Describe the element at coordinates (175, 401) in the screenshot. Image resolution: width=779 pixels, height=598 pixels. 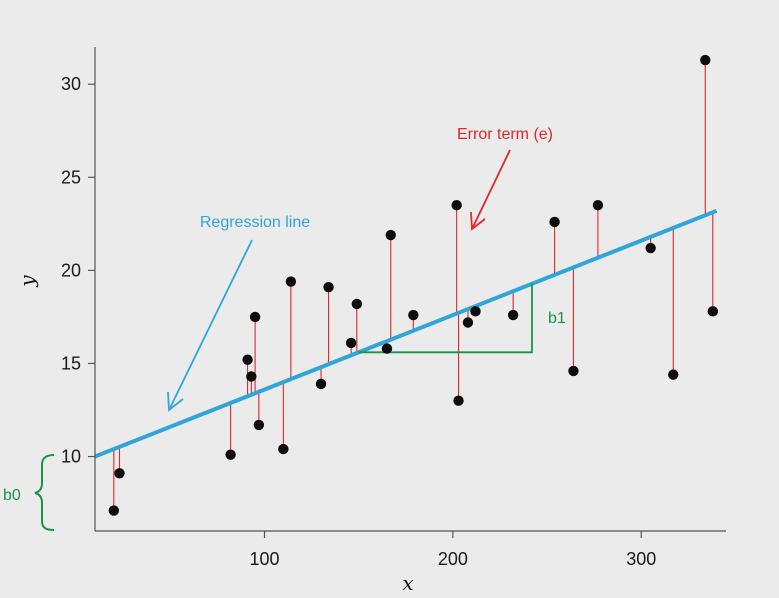
I see `regression-arrow-head` at that location.